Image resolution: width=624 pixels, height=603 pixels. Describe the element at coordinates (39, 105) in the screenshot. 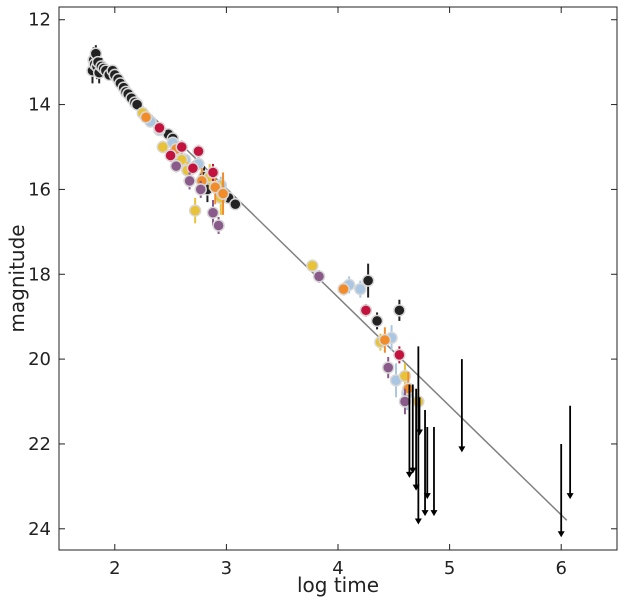

I see `y-tick-label: 14` at that location.